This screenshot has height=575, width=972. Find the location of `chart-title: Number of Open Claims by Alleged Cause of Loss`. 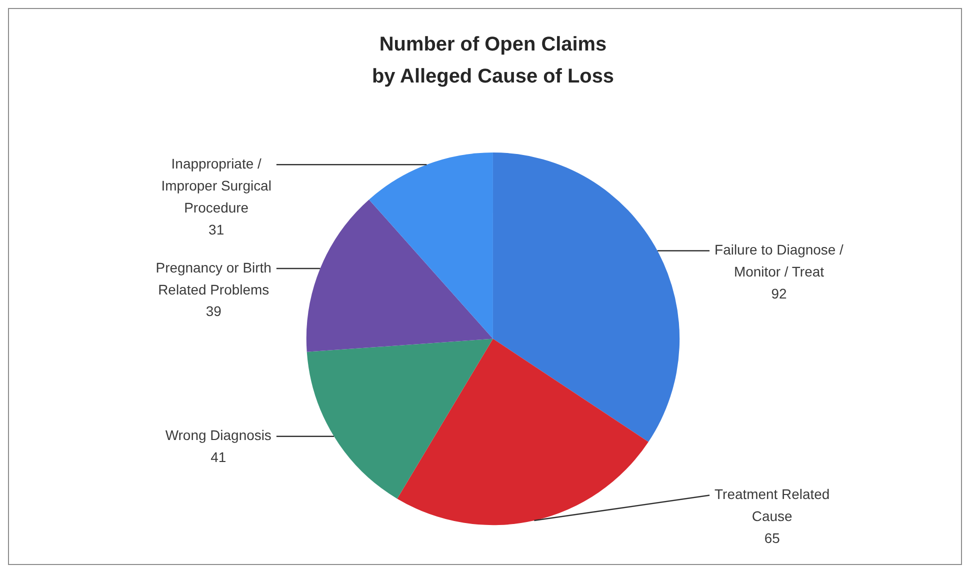

chart-title: Number of Open Claims by Alleged Cause of Loss is located at coordinates (493, 60).